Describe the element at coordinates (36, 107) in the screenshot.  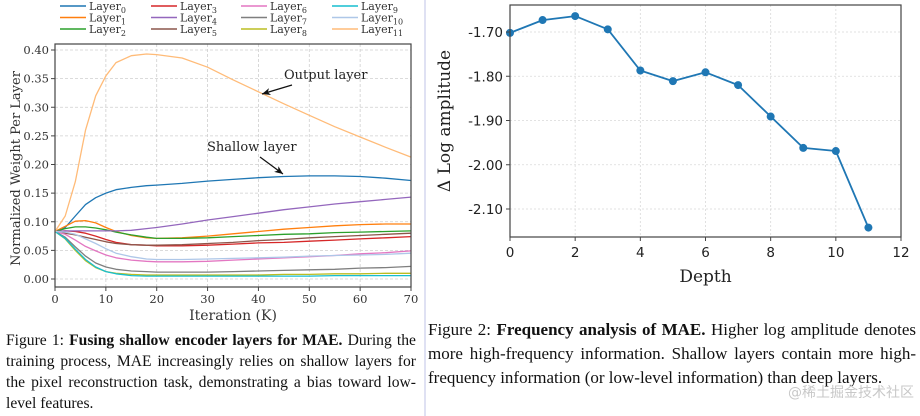
I see `y-tick-label: 0.30` at that location.